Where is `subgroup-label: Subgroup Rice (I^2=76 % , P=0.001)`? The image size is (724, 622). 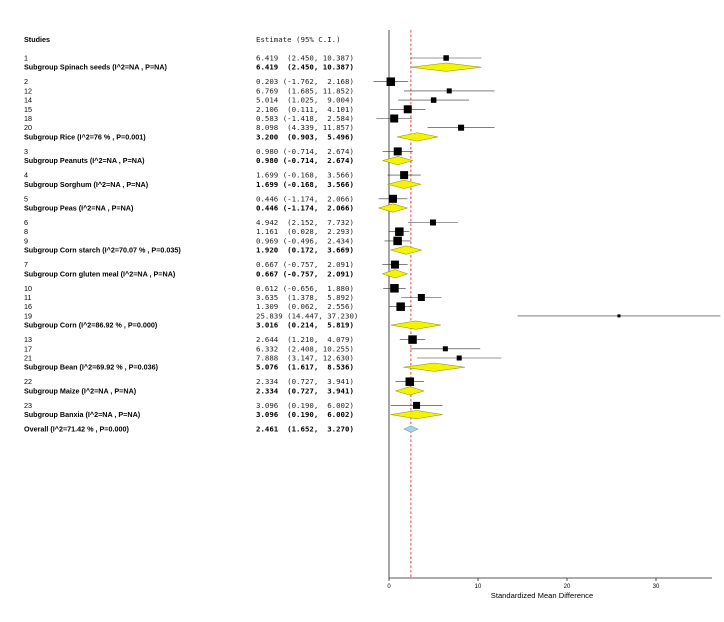
subgroup-label: Subgroup Rice (I^2=76 % , P=0.001) is located at coordinates (85, 136).